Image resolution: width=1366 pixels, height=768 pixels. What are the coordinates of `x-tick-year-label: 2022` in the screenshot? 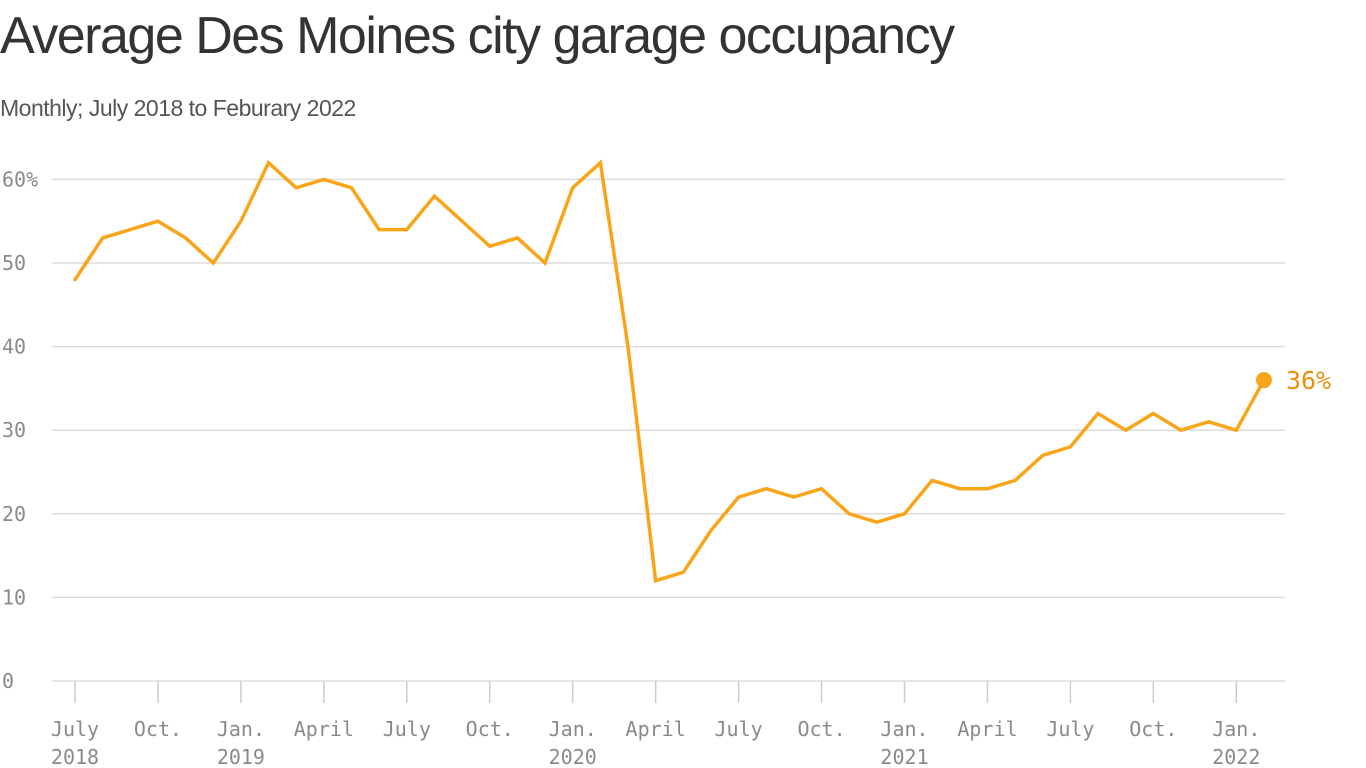 It's located at (1236, 756).